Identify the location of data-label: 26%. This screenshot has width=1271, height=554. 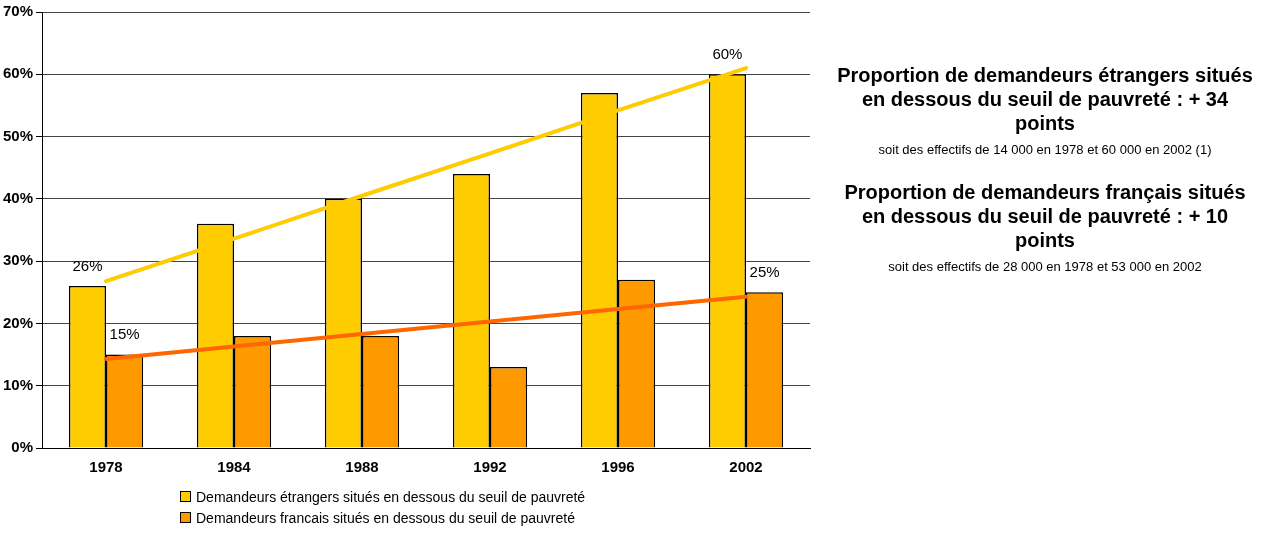
(87, 265).